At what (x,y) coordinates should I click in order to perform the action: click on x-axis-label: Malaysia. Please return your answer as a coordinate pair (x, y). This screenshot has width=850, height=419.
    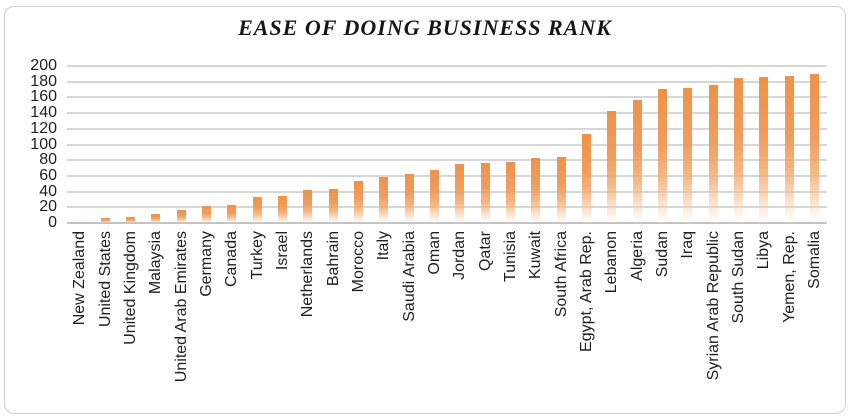
    Looking at the image, I should click on (156, 263).